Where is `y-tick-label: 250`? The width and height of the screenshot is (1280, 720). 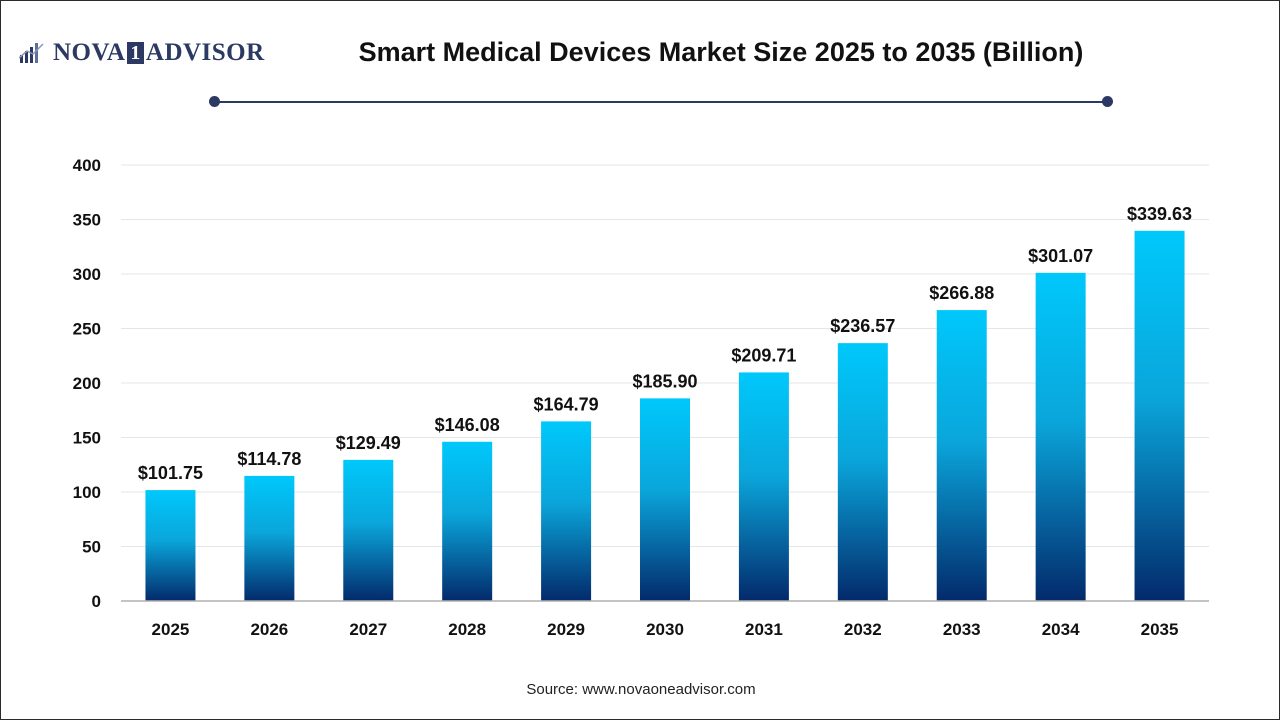 y-tick-label: 250 is located at coordinates (87, 329).